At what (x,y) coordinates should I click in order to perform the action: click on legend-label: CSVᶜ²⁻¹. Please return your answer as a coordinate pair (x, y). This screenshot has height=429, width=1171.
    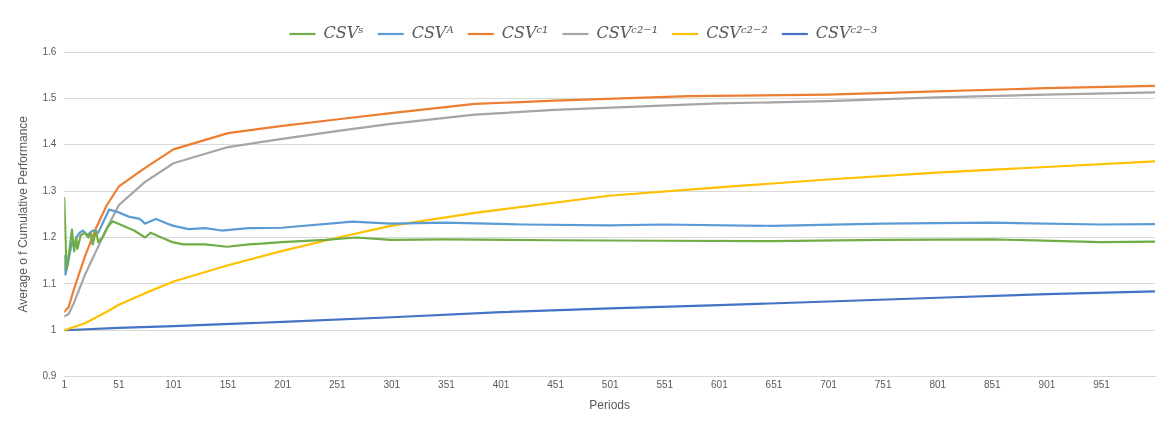
    Looking at the image, I should click on (627, 33).